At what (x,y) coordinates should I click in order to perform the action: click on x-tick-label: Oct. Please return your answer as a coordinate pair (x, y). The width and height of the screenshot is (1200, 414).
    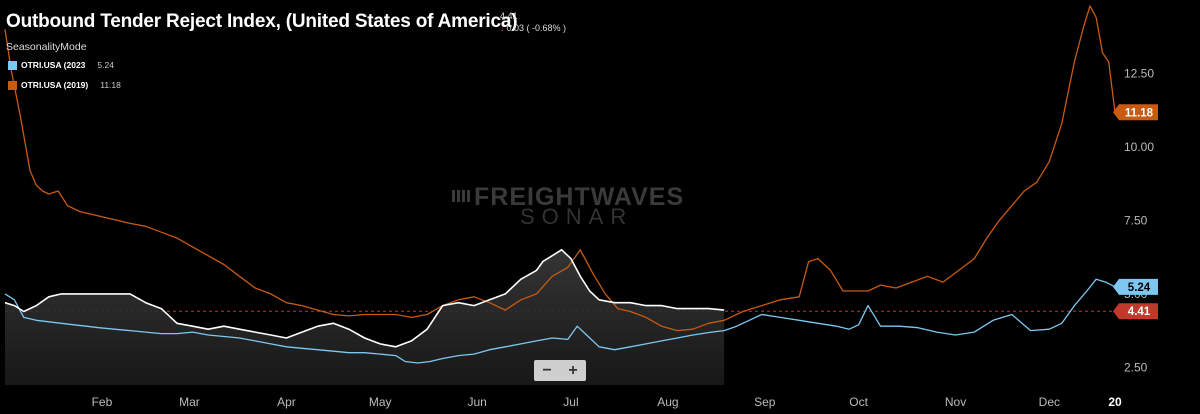
    Looking at the image, I should click on (858, 402).